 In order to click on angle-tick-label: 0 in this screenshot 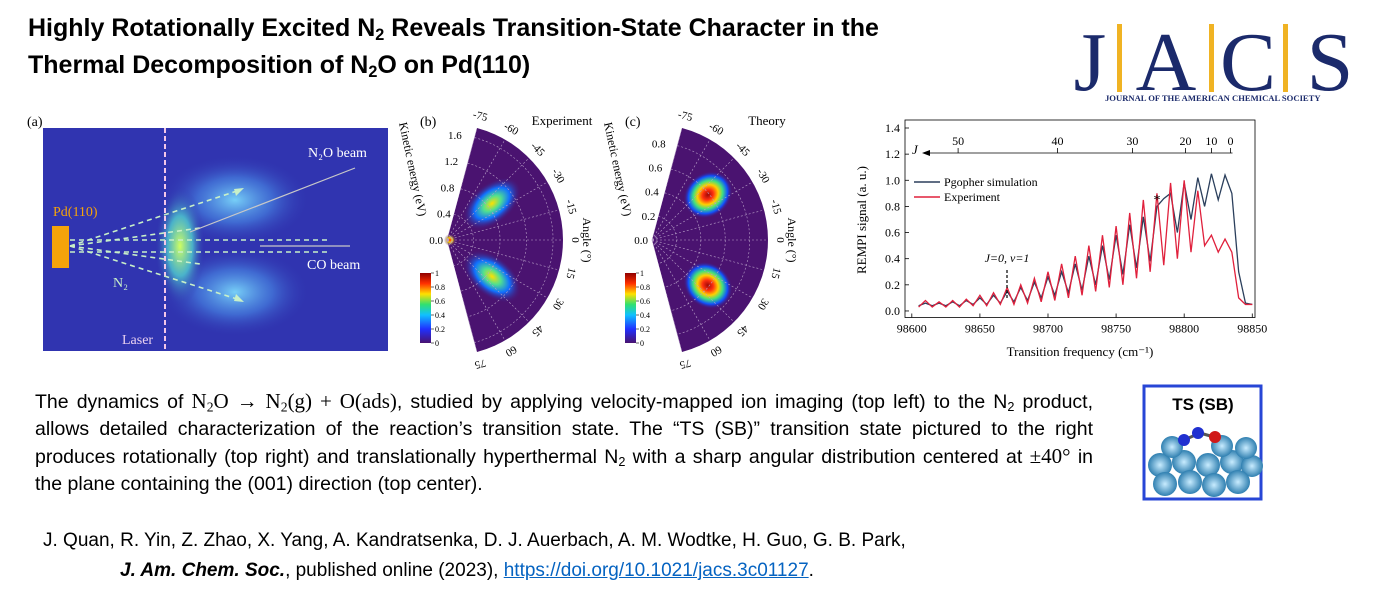, I will do `click(575, 240)`.